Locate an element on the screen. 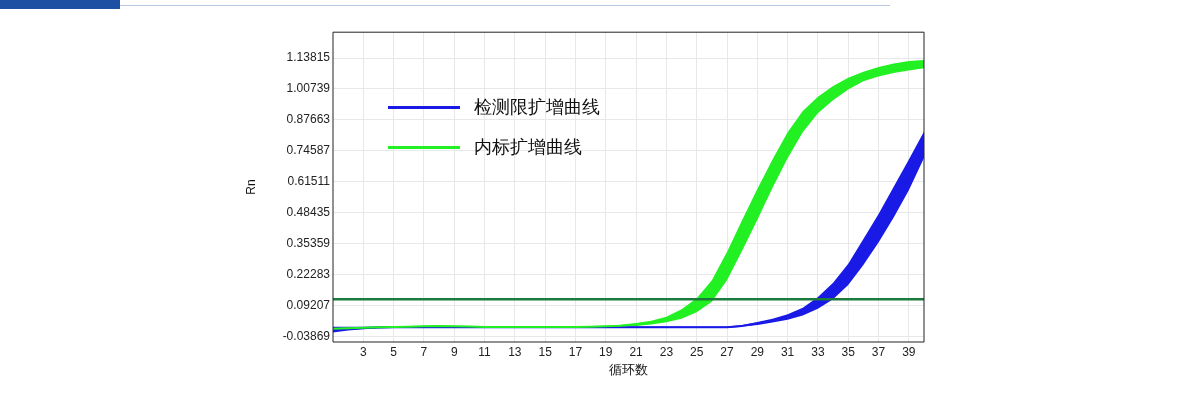  y-tick-label: 0.74587 is located at coordinates (308, 150).